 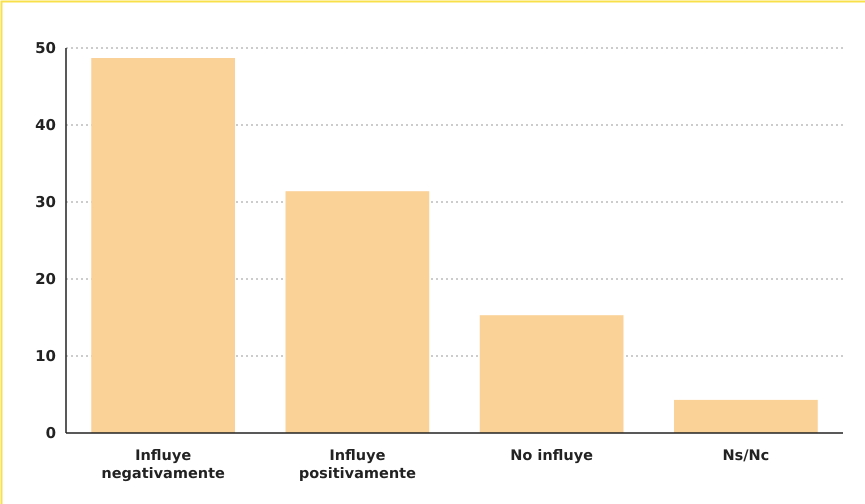 What do you see at coordinates (163, 465) in the screenshot?
I see `x-tick-label: Influye negativamente` at bounding box center [163, 465].